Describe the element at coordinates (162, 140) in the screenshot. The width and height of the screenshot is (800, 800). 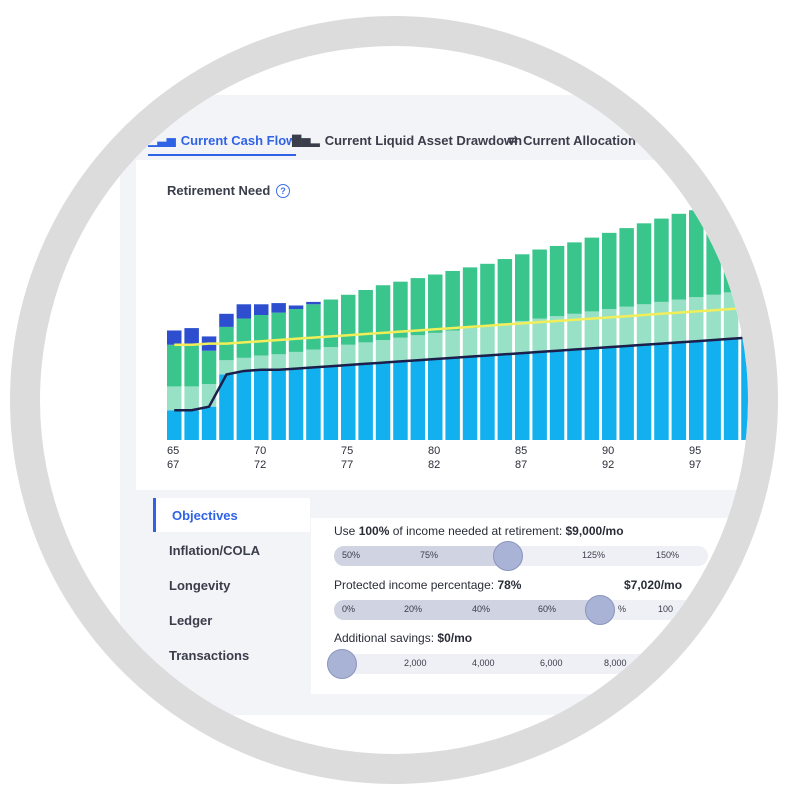
I see `bar-chart-icon: ▁▃▅` at that location.